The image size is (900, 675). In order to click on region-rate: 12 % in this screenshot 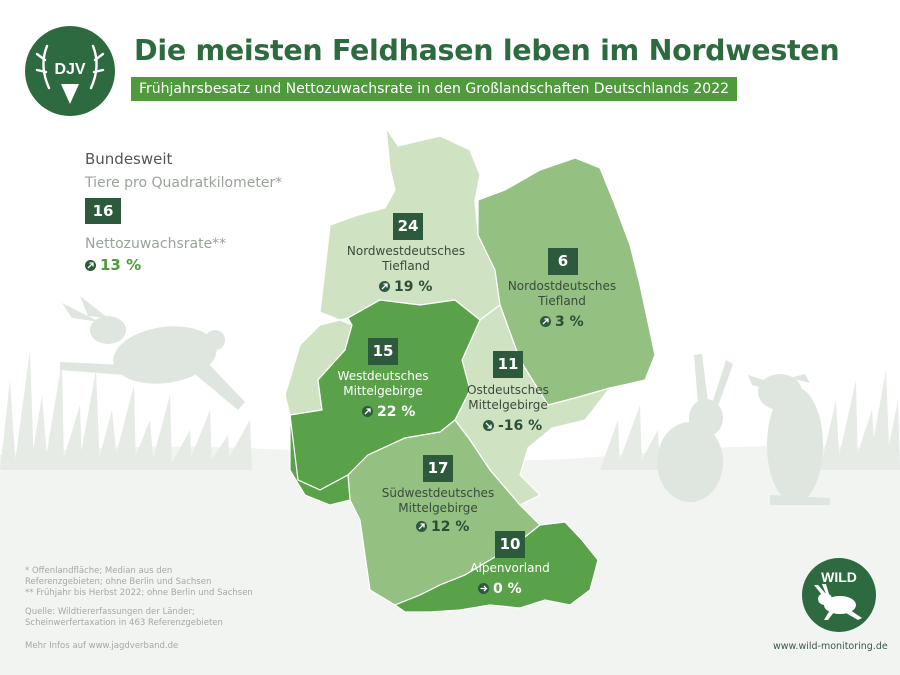, I will do `click(442, 527)`.